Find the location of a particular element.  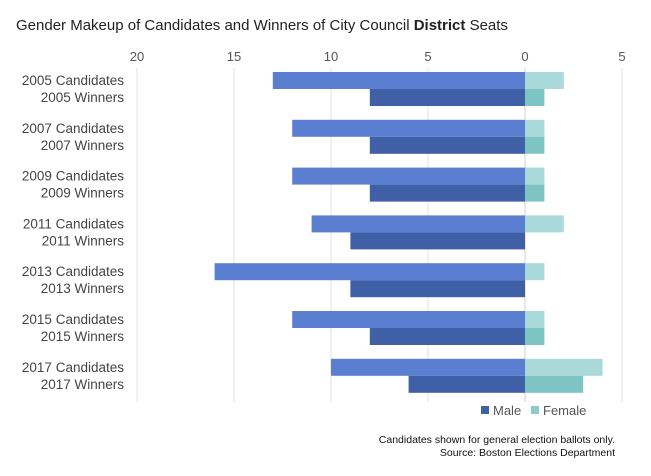

x-axis-ticks: 20 15 10 5 0 5 is located at coordinates (378, 56).